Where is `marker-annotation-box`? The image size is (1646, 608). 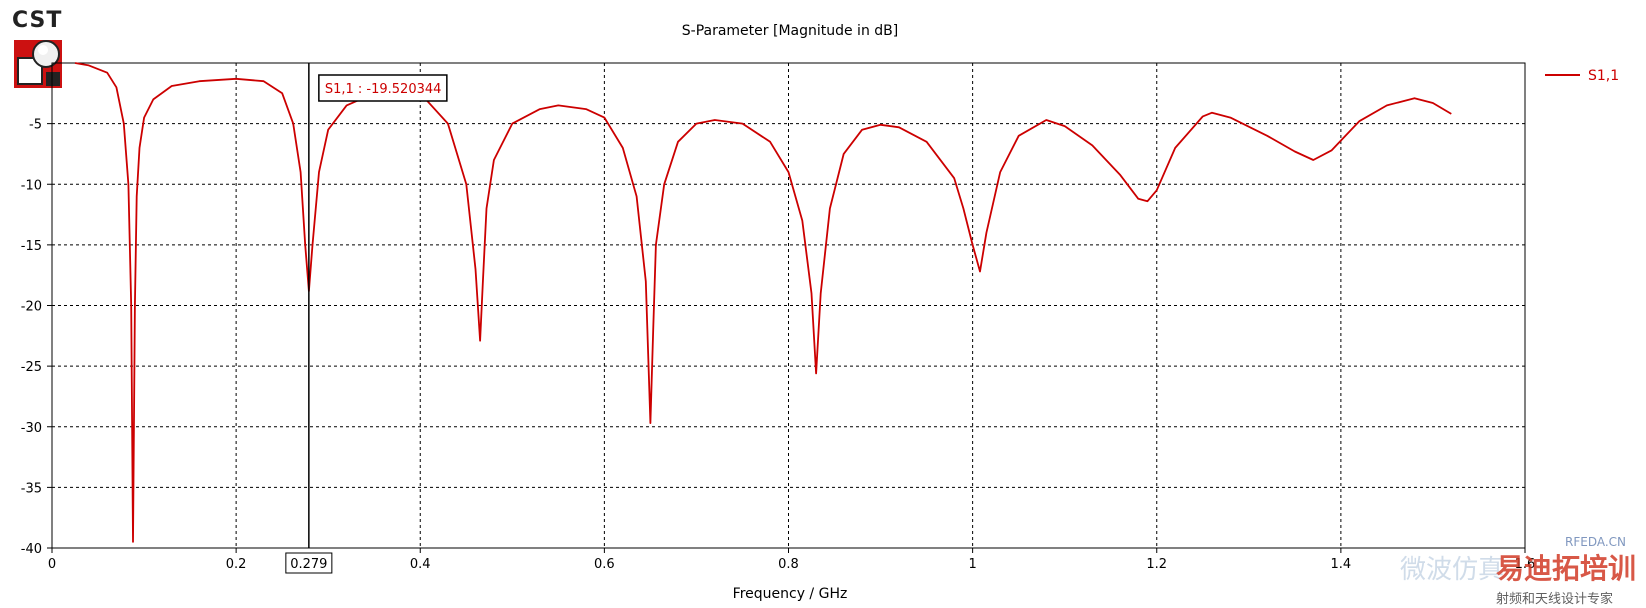 marker-annotation-box is located at coordinates (383, 88).